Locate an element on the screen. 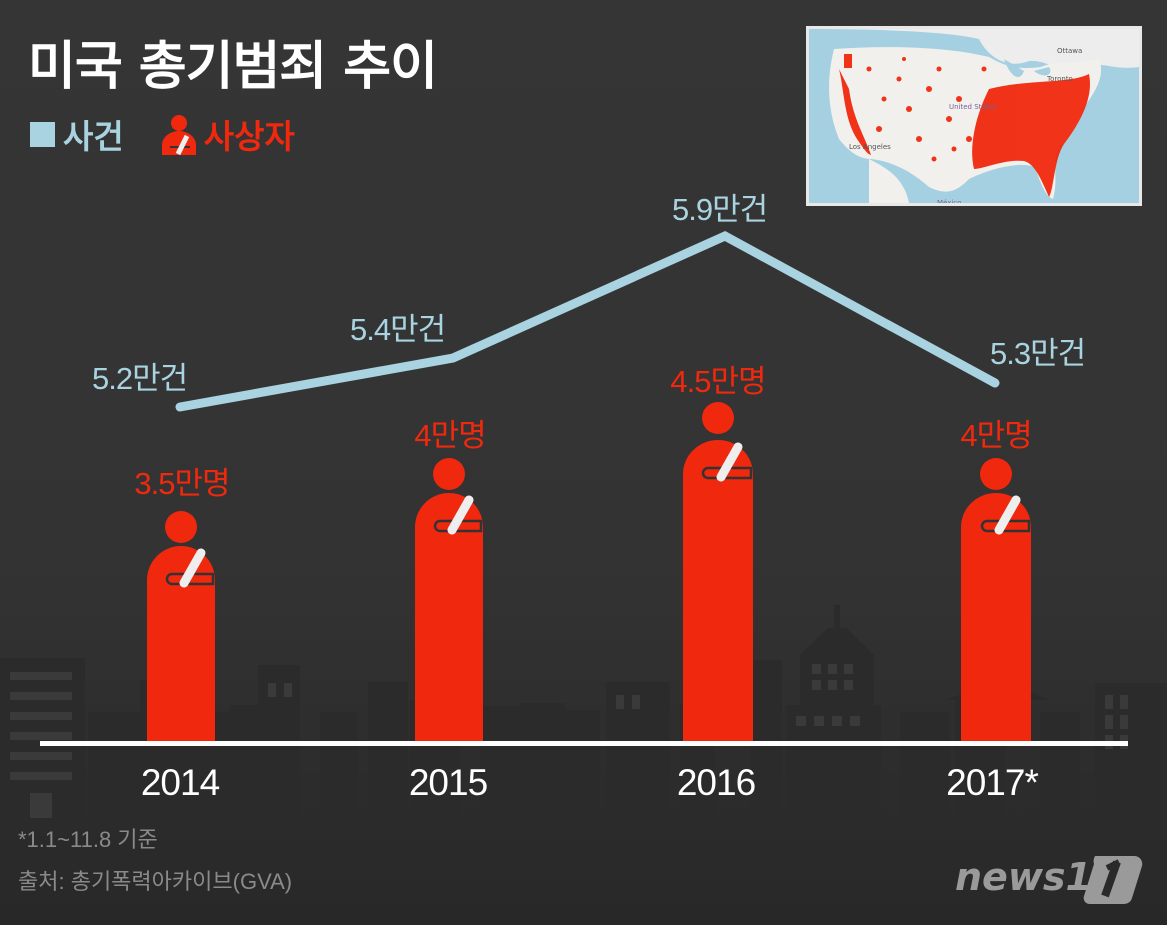  incidents-legend-swatch is located at coordinates (42, 134).